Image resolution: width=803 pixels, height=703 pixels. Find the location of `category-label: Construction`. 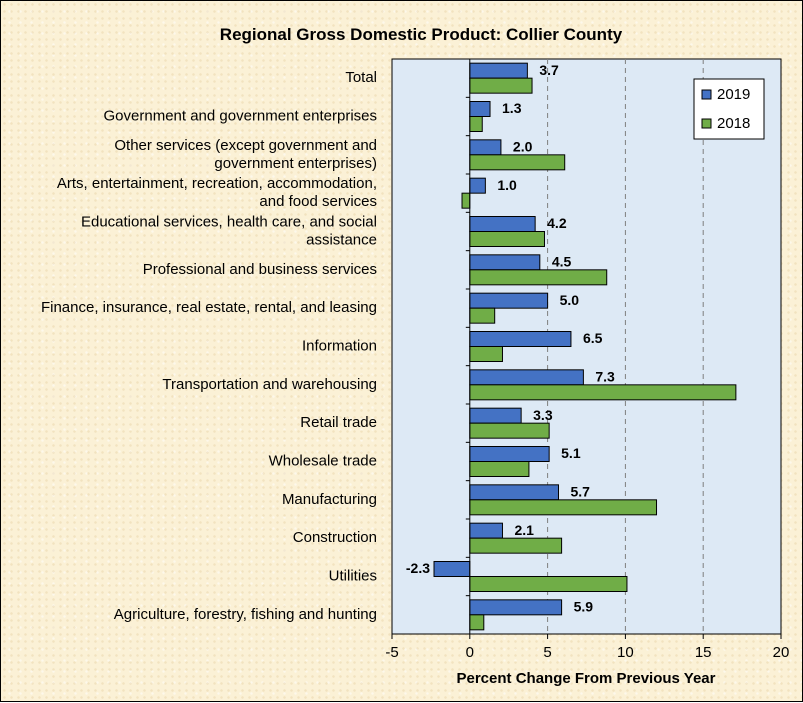

category-label: Construction is located at coordinates (335, 537).